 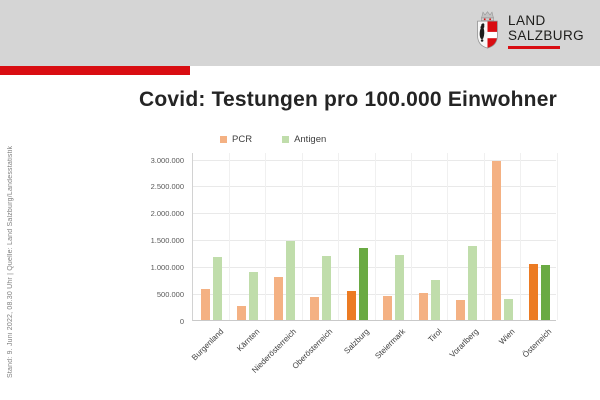 What do you see at coordinates (95, 70) in the screenshot?
I see `red-accent-bar` at bounding box center [95, 70].